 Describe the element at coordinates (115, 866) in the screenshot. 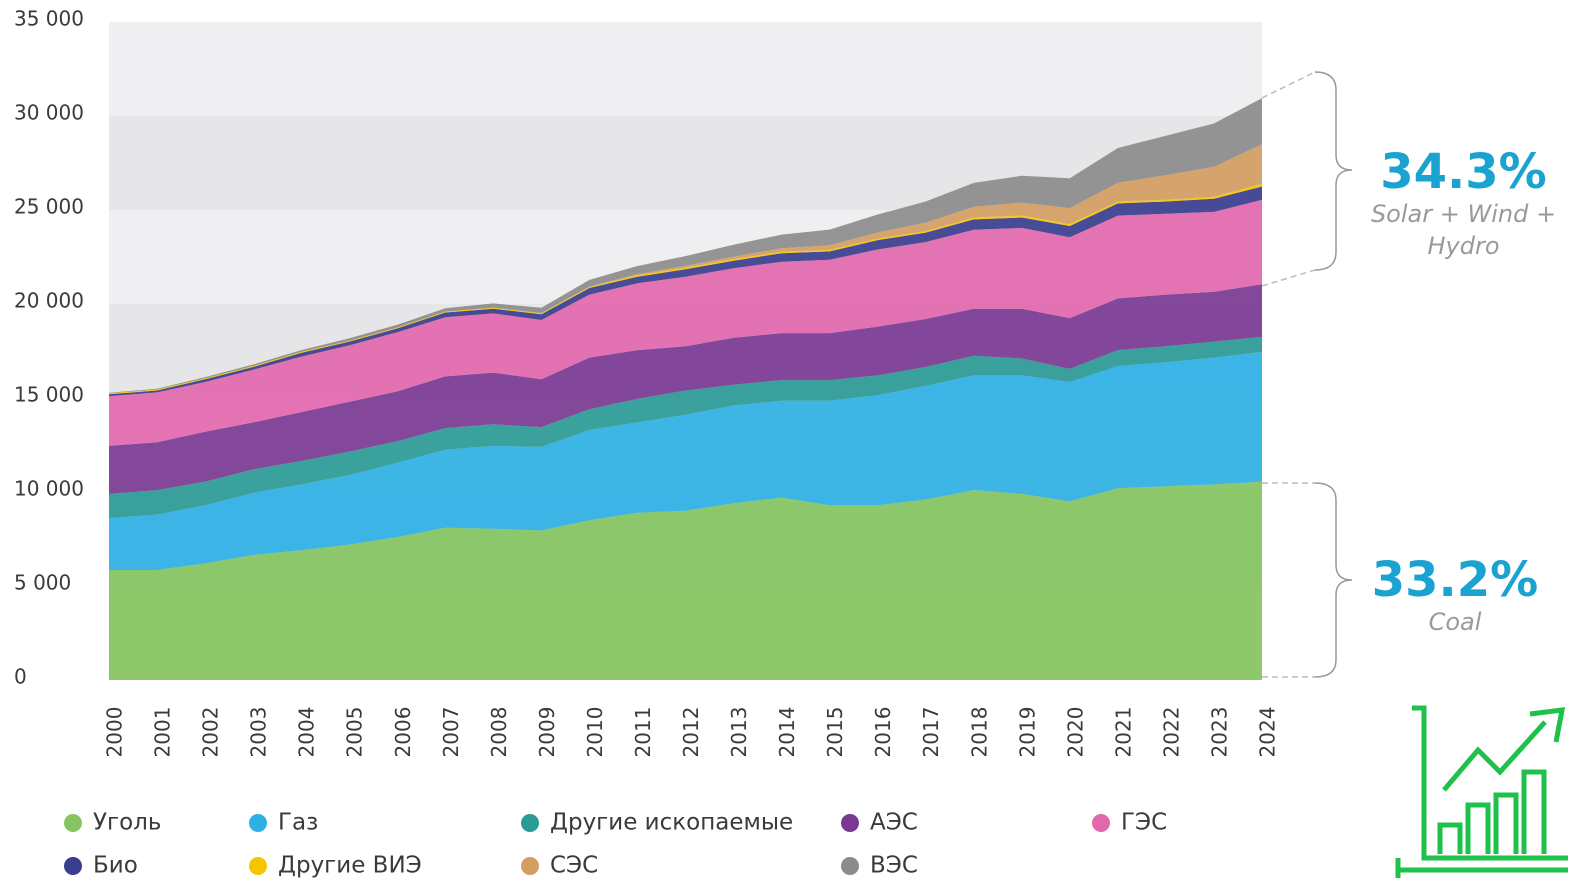

I see `legend-label: Био` at that location.